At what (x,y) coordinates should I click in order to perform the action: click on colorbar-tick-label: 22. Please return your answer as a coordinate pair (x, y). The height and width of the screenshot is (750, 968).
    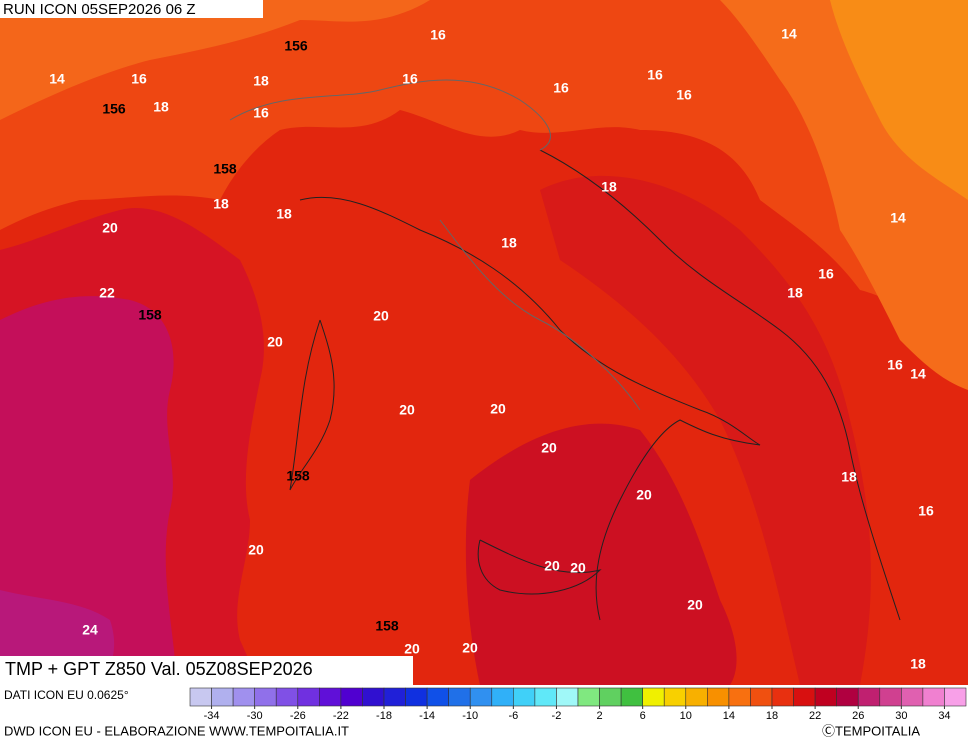
    Looking at the image, I should click on (815, 716).